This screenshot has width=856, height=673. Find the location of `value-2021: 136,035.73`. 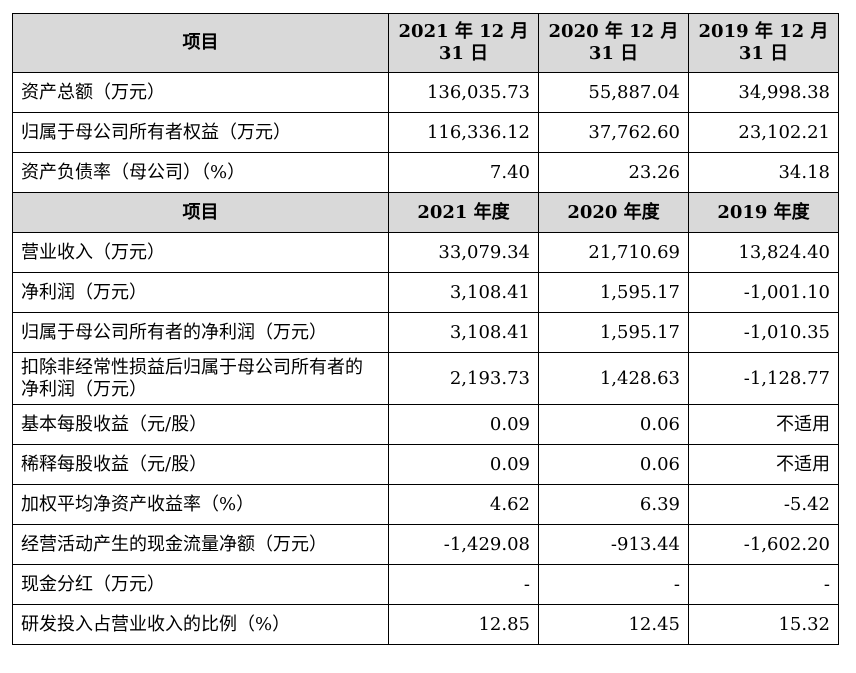

value-2021: 136,035.73 is located at coordinates (463, 92).